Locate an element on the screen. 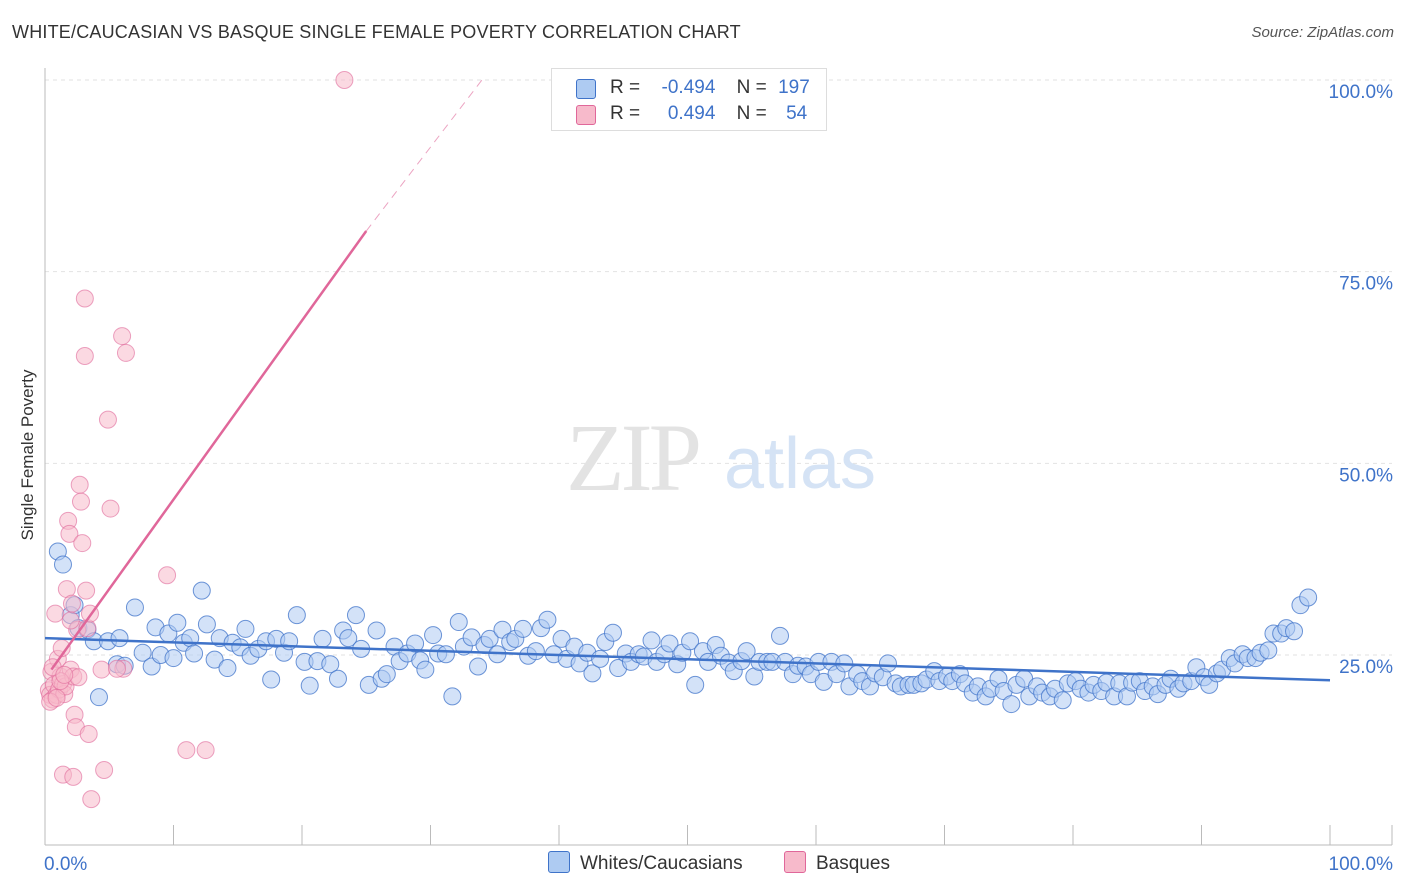 This screenshot has width=1406, height=892. legend-n-value-whites: 197 is located at coordinates (794, 87).